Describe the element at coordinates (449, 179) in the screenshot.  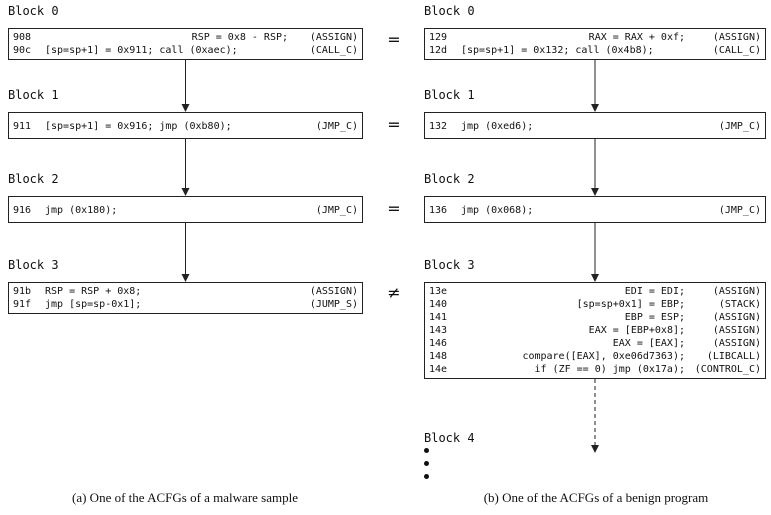
I see `right-block-2-label: Block 2` at that location.